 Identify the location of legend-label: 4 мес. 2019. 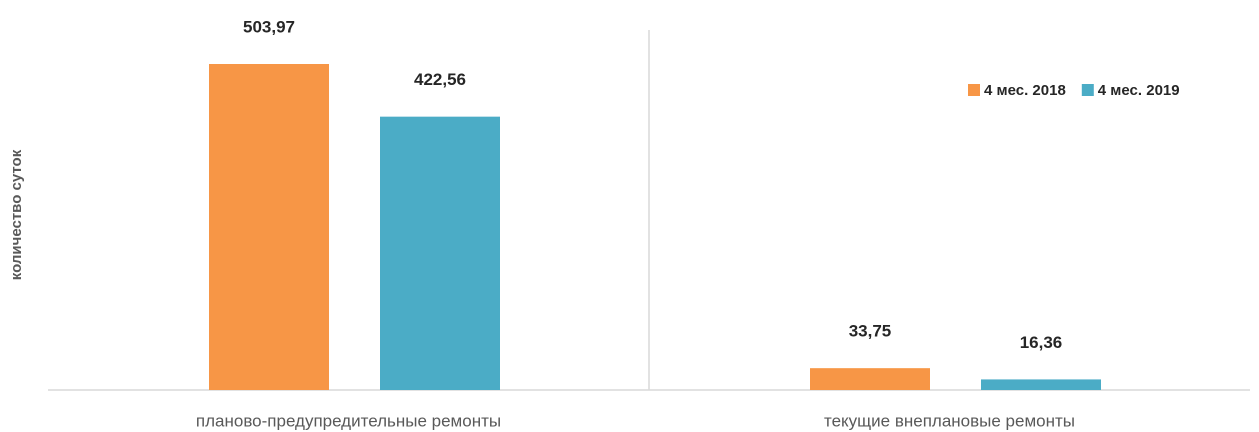
(1139, 90).